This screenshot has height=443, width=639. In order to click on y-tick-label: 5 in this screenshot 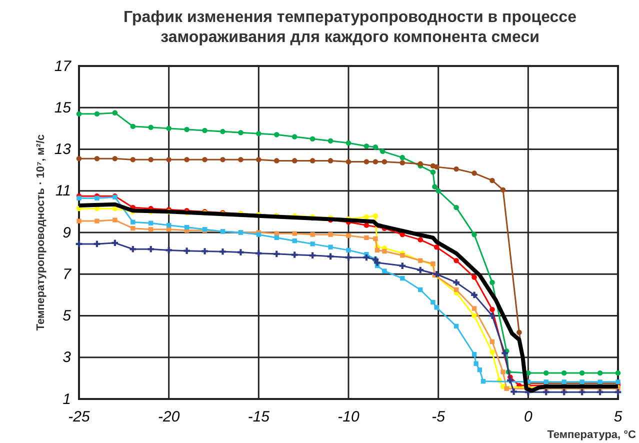, I will do `click(67, 316)`.